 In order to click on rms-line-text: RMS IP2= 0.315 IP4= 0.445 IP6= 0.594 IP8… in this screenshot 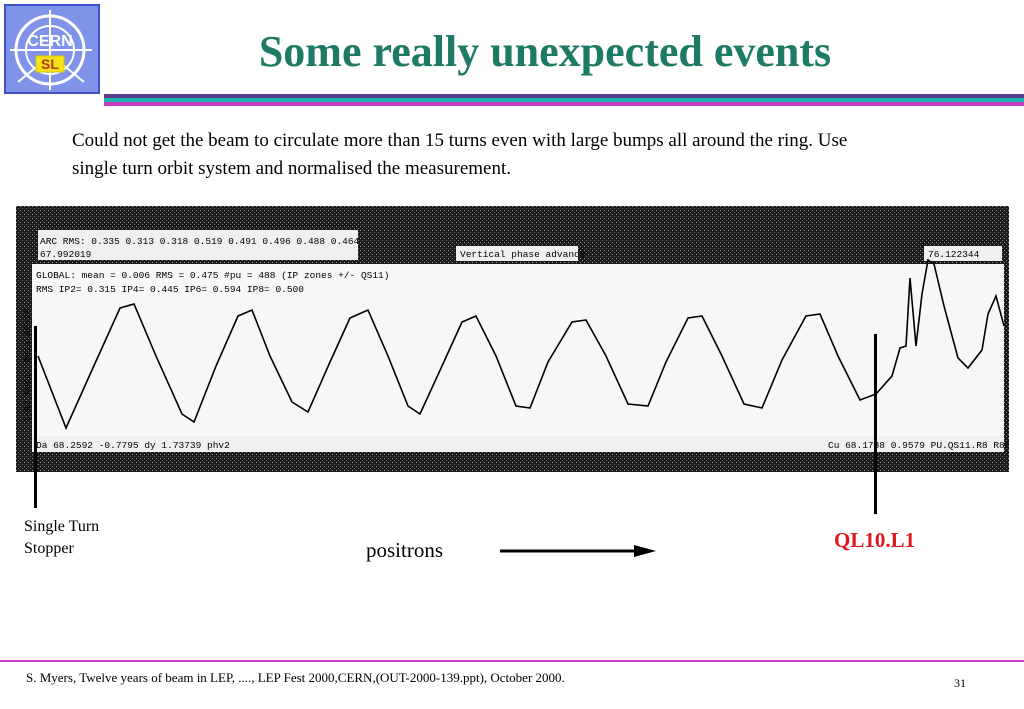, I will do `click(170, 289)`.